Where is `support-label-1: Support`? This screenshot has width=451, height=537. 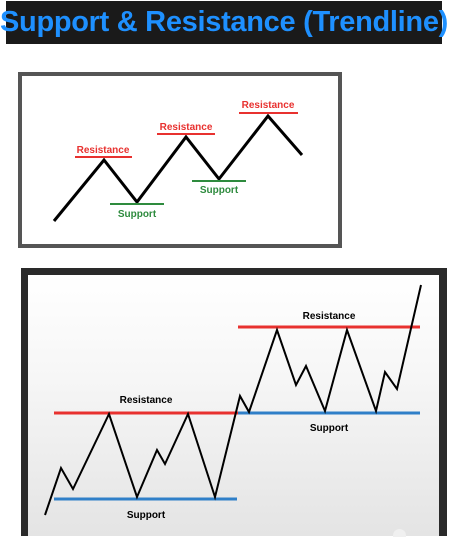 support-label-1: Support is located at coordinates (137, 214).